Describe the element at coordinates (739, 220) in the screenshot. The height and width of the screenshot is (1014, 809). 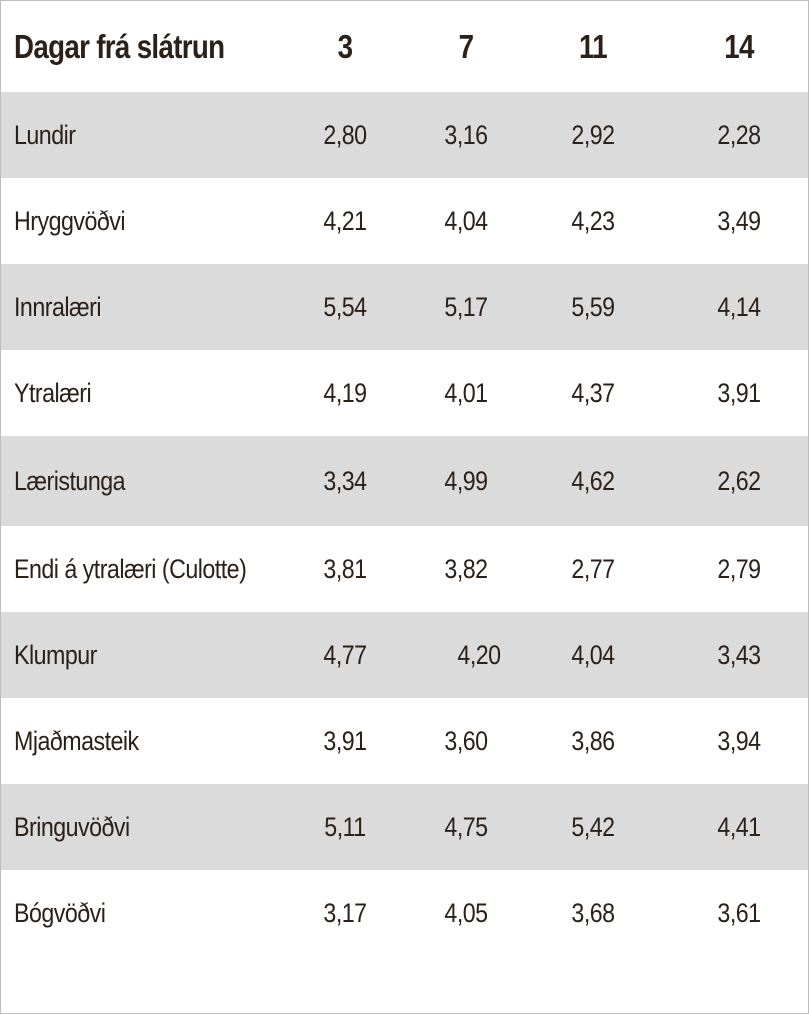
I see `row-value: 3,49` at that location.